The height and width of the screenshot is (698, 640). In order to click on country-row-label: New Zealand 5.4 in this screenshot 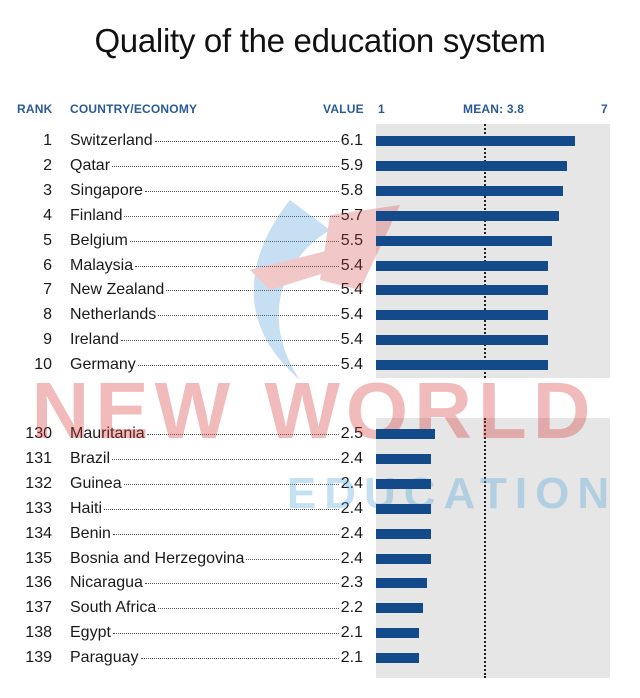, I will do `click(216, 290)`.